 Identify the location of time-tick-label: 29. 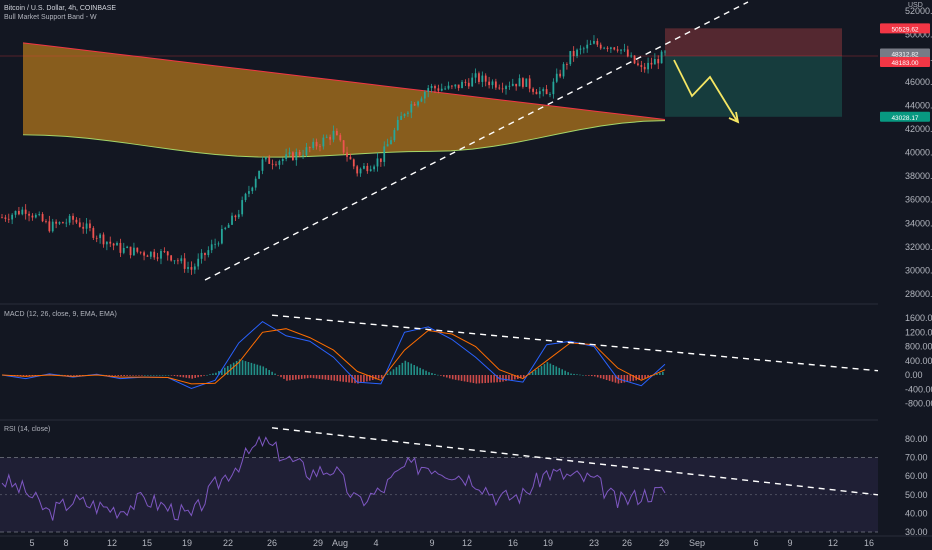
(318, 543).